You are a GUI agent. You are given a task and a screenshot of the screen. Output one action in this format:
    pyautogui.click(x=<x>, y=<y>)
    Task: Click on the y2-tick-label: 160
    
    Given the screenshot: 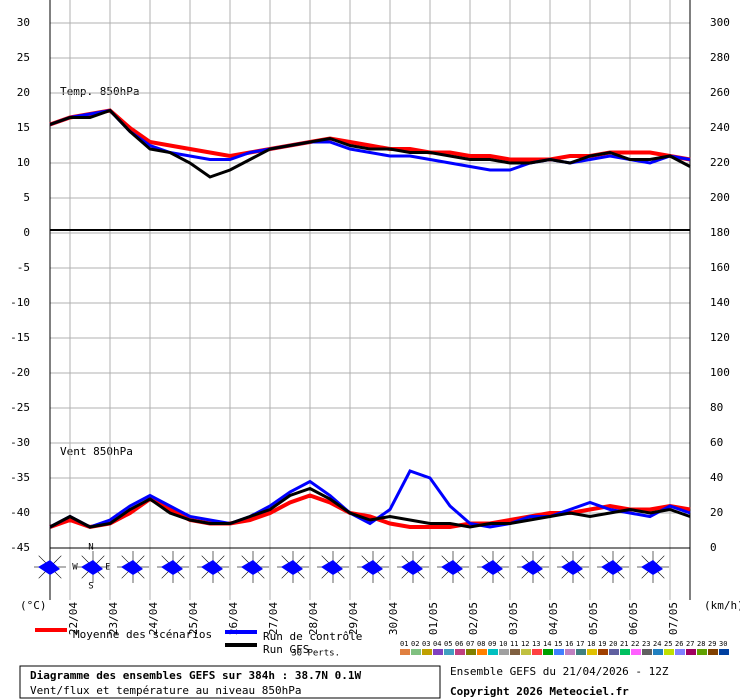 What is the action you would take?
    pyautogui.click(x=720, y=267)
    